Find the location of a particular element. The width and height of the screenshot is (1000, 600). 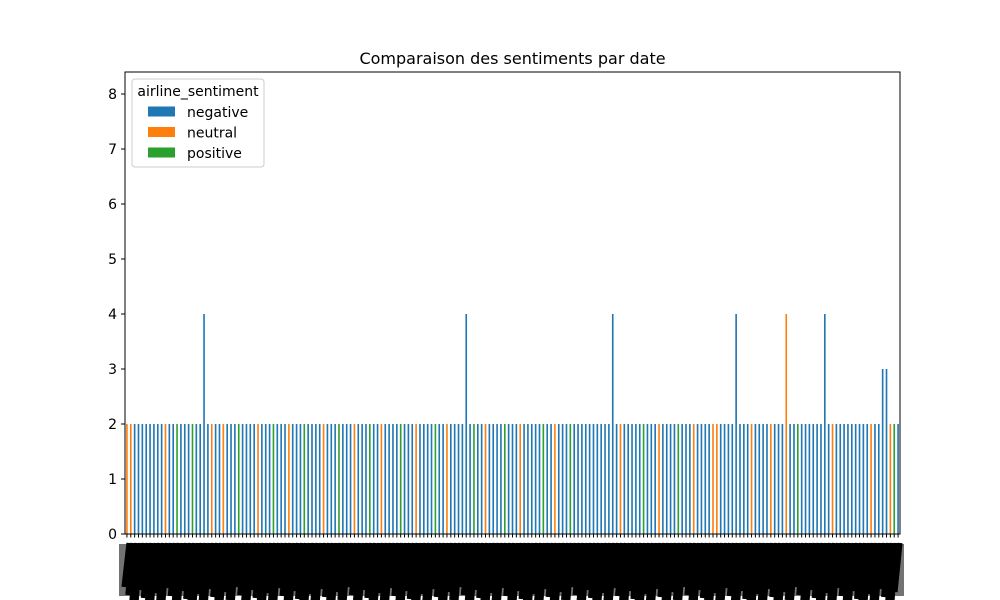

y-tick-label: 5 is located at coordinates (112, 260).